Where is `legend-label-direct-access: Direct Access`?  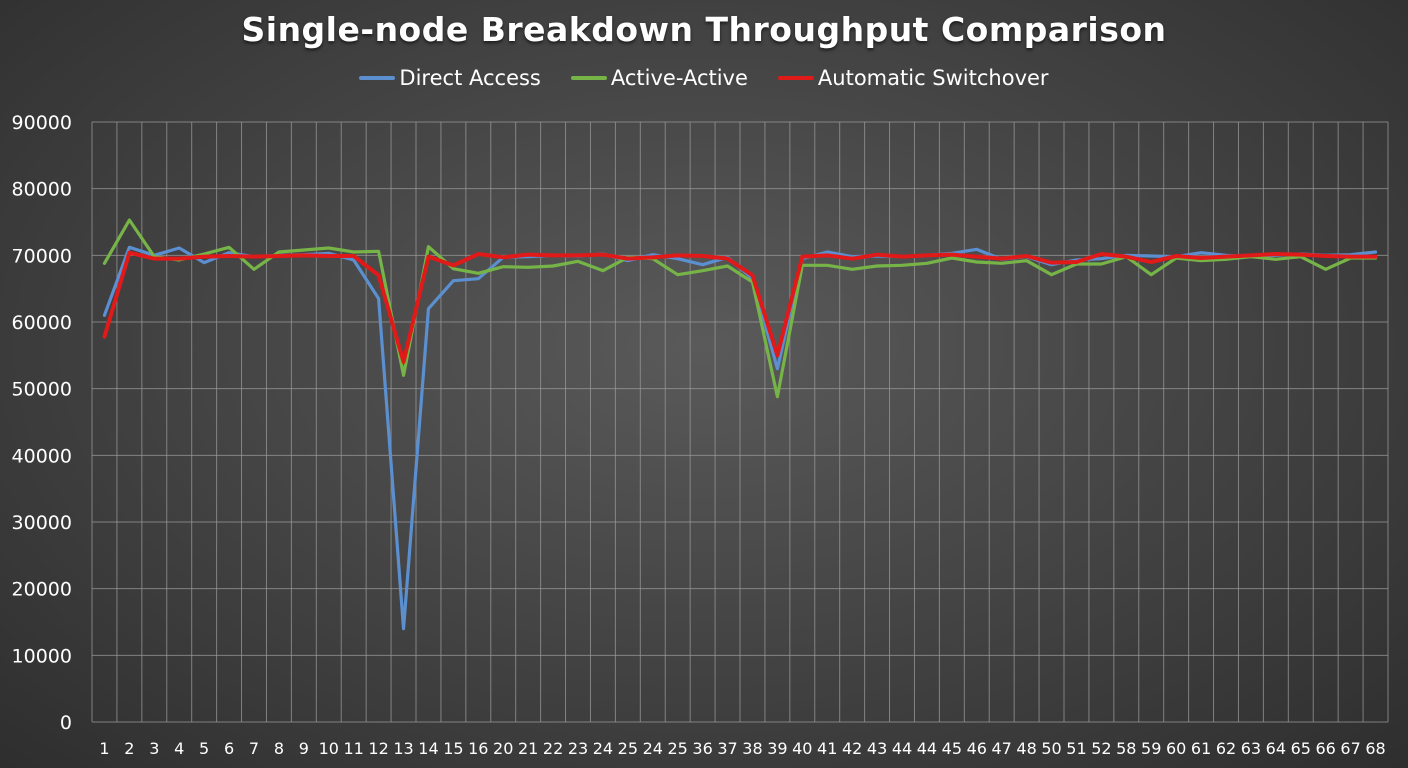
legend-label-direct-access: Direct Access is located at coordinates (470, 78).